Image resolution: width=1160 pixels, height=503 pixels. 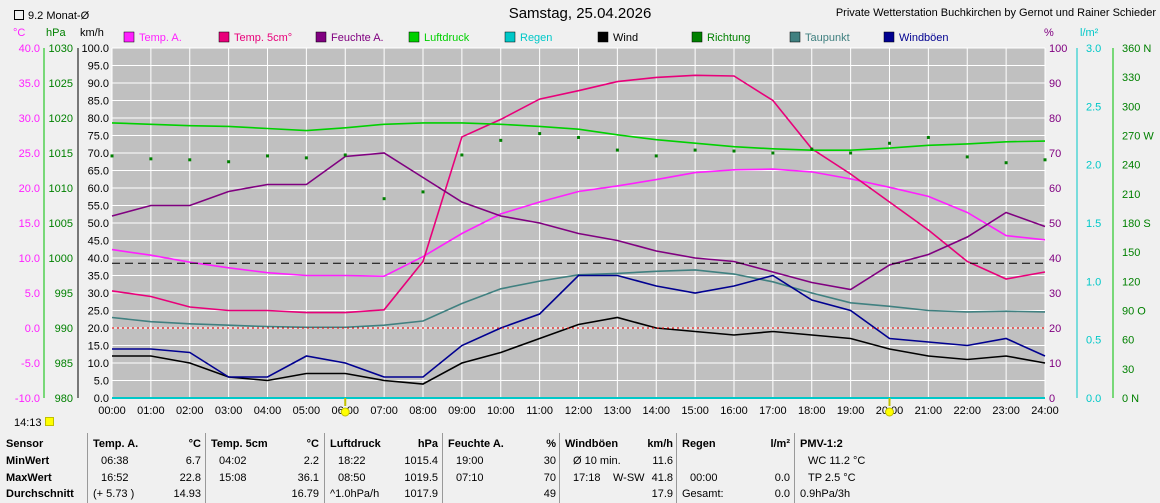 I want to click on pct-tick-label: 90, so click(x=1055, y=84).